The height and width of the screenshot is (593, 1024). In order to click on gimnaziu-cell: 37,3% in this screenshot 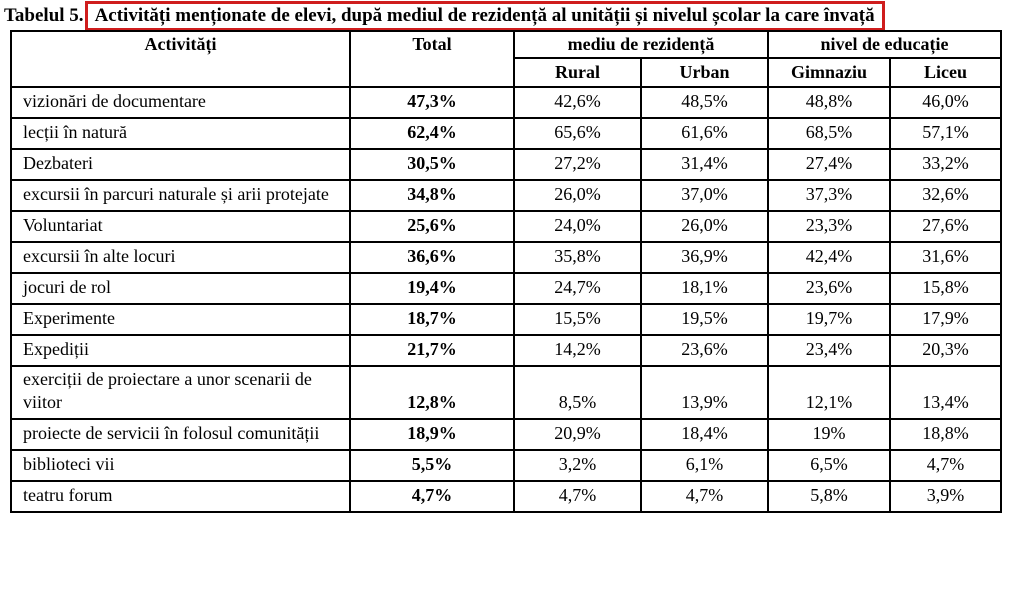, I will do `click(829, 195)`.